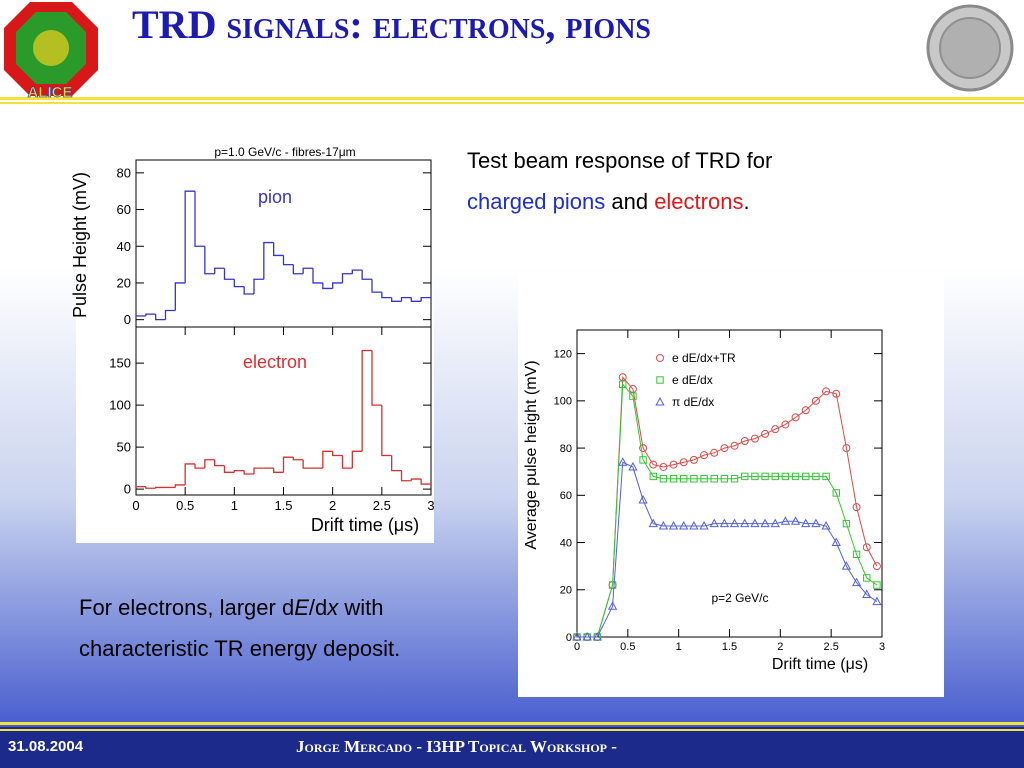  I want to click on x-tick-label: 3, so click(882, 647).